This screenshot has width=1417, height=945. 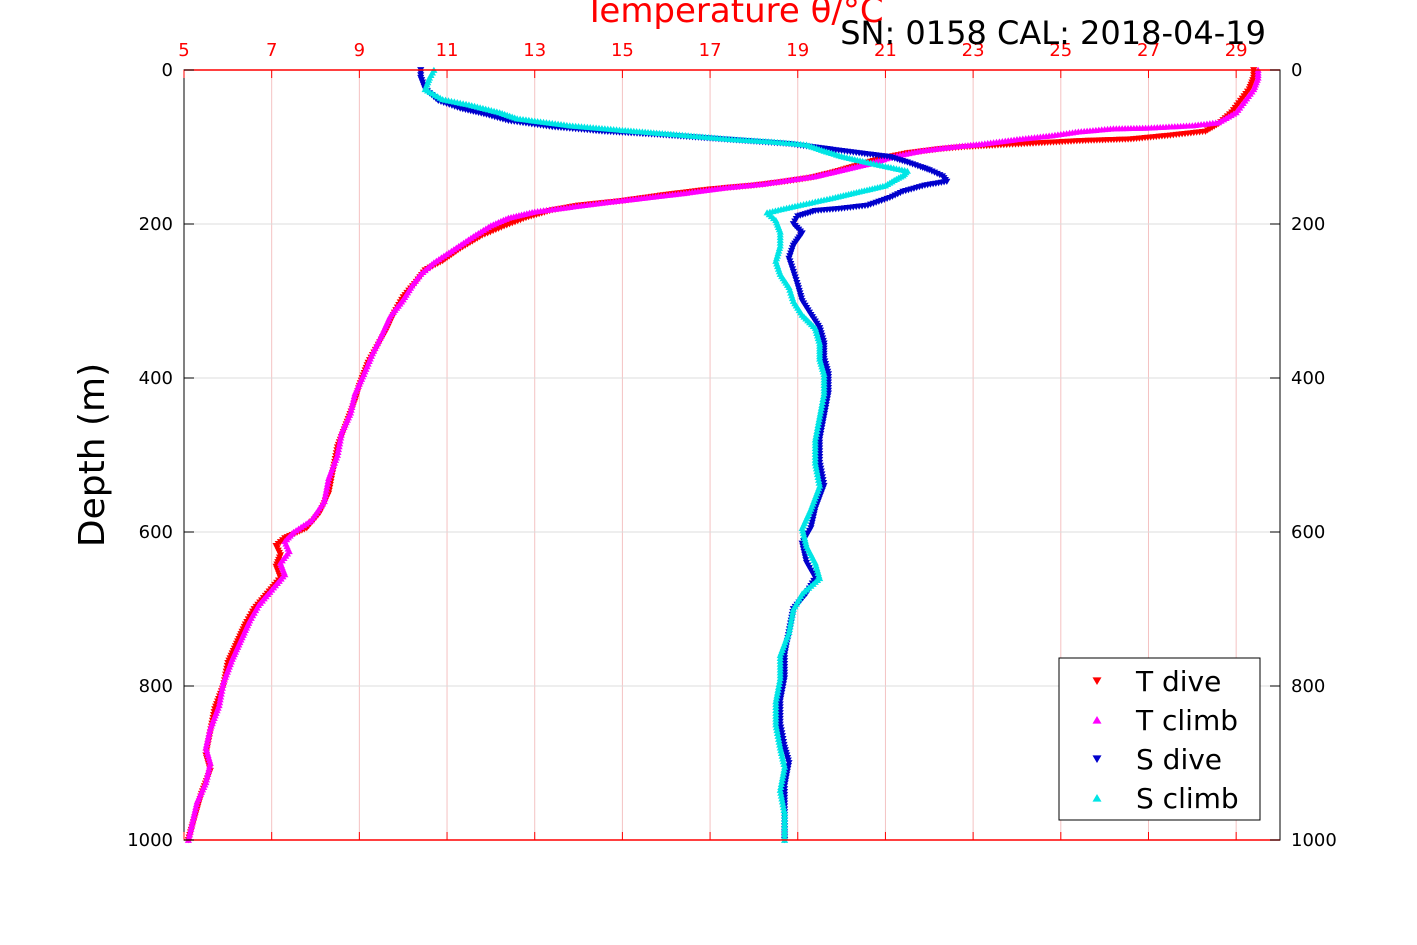 What do you see at coordinates (156, 378) in the screenshot?
I see `y-tick-label-left: 400` at bounding box center [156, 378].